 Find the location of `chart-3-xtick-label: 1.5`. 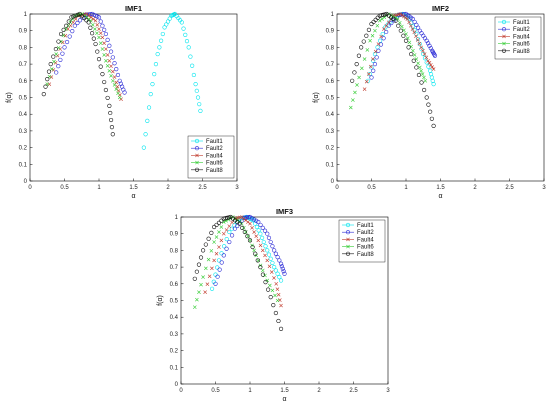

chart-3-xtick-label: 1.5 is located at coordinates (284, 391).